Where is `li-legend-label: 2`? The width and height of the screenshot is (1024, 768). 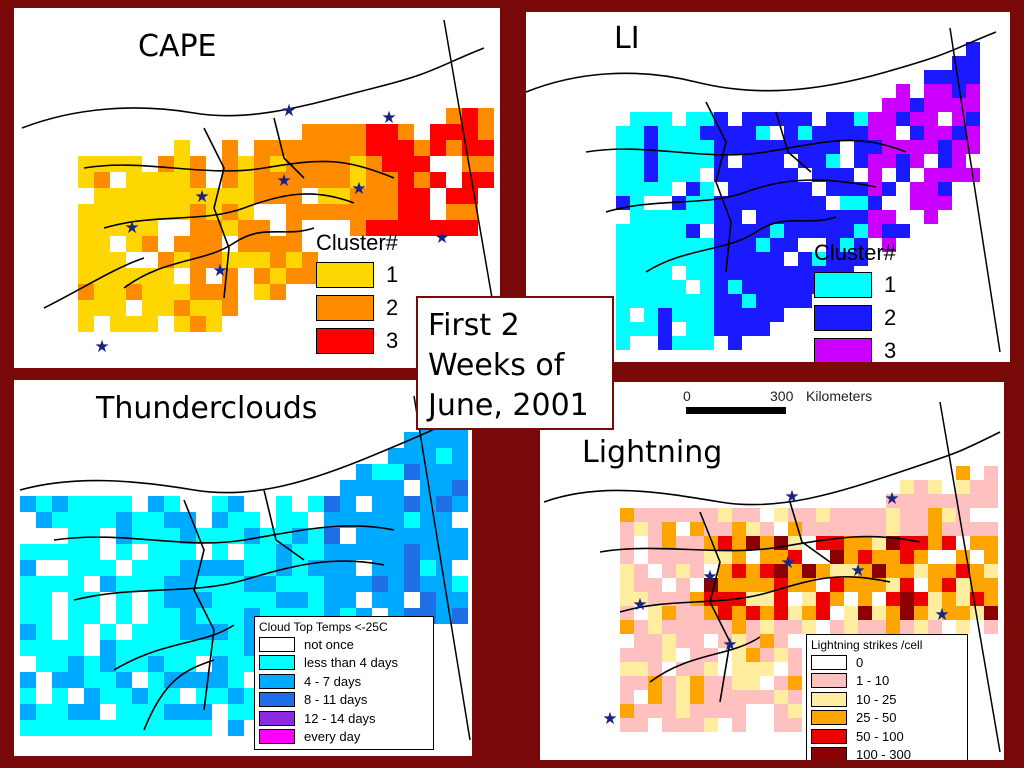
li-legend-label: 2 is located at coordinates (890, 317).